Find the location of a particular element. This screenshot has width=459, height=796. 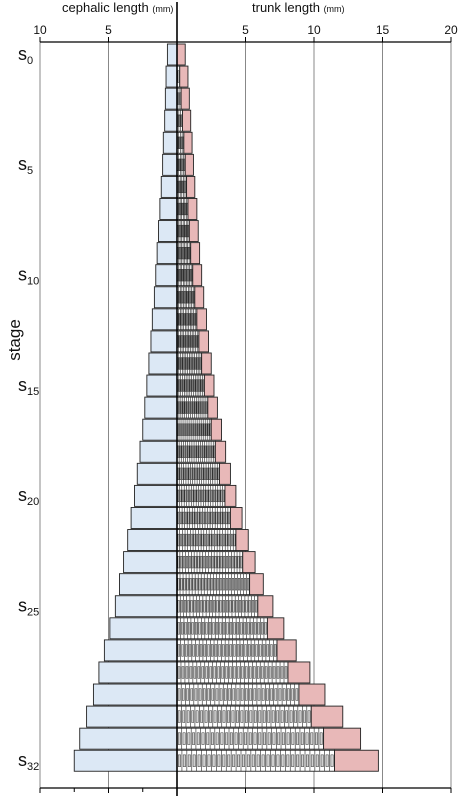

stage-label-15: s15 is located at coordinates (28, 386).